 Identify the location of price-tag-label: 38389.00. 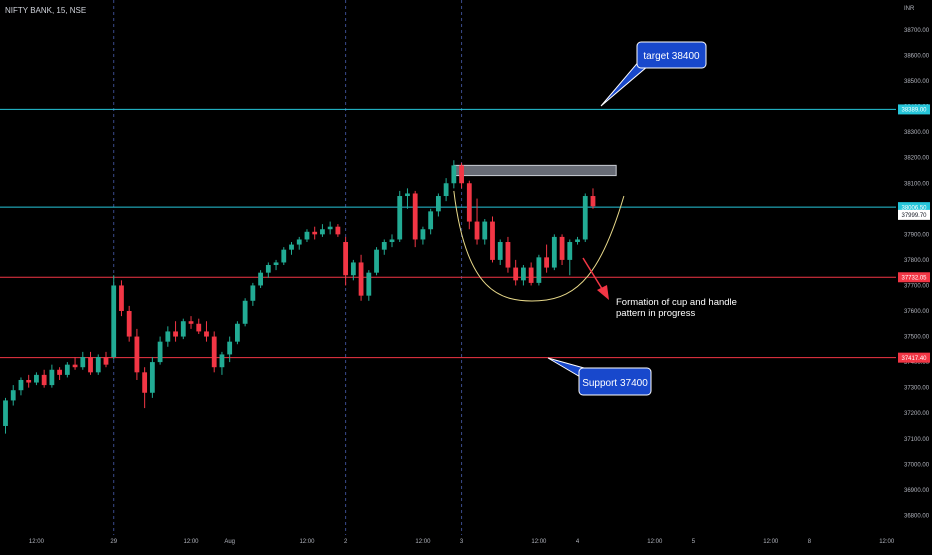
(914, 111).